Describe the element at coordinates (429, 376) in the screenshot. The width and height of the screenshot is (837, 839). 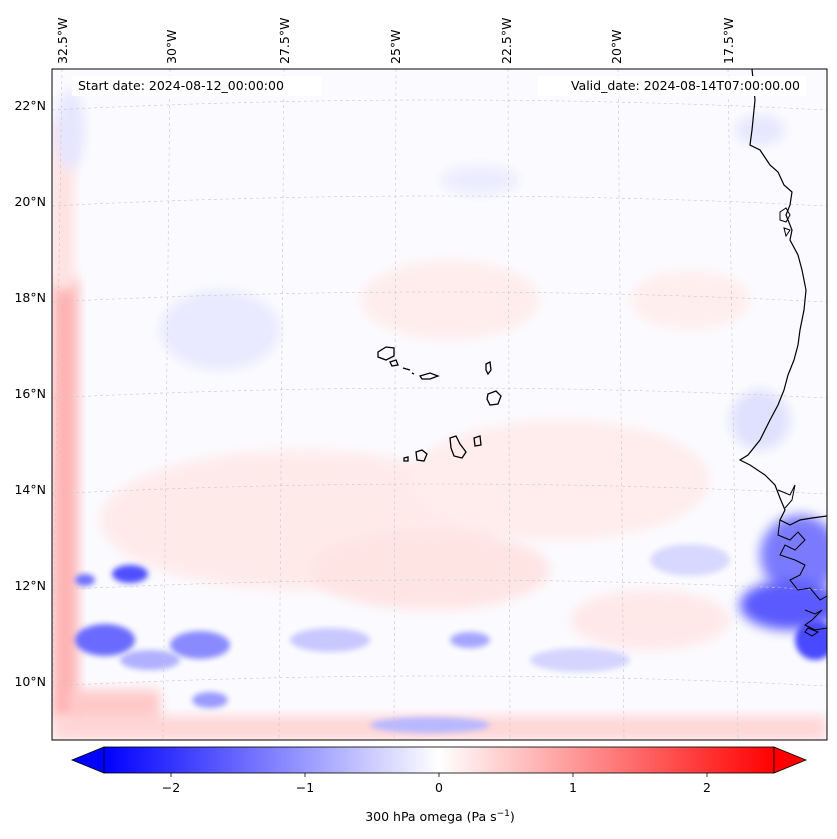
I see `island-sao-nicolau` at that location.